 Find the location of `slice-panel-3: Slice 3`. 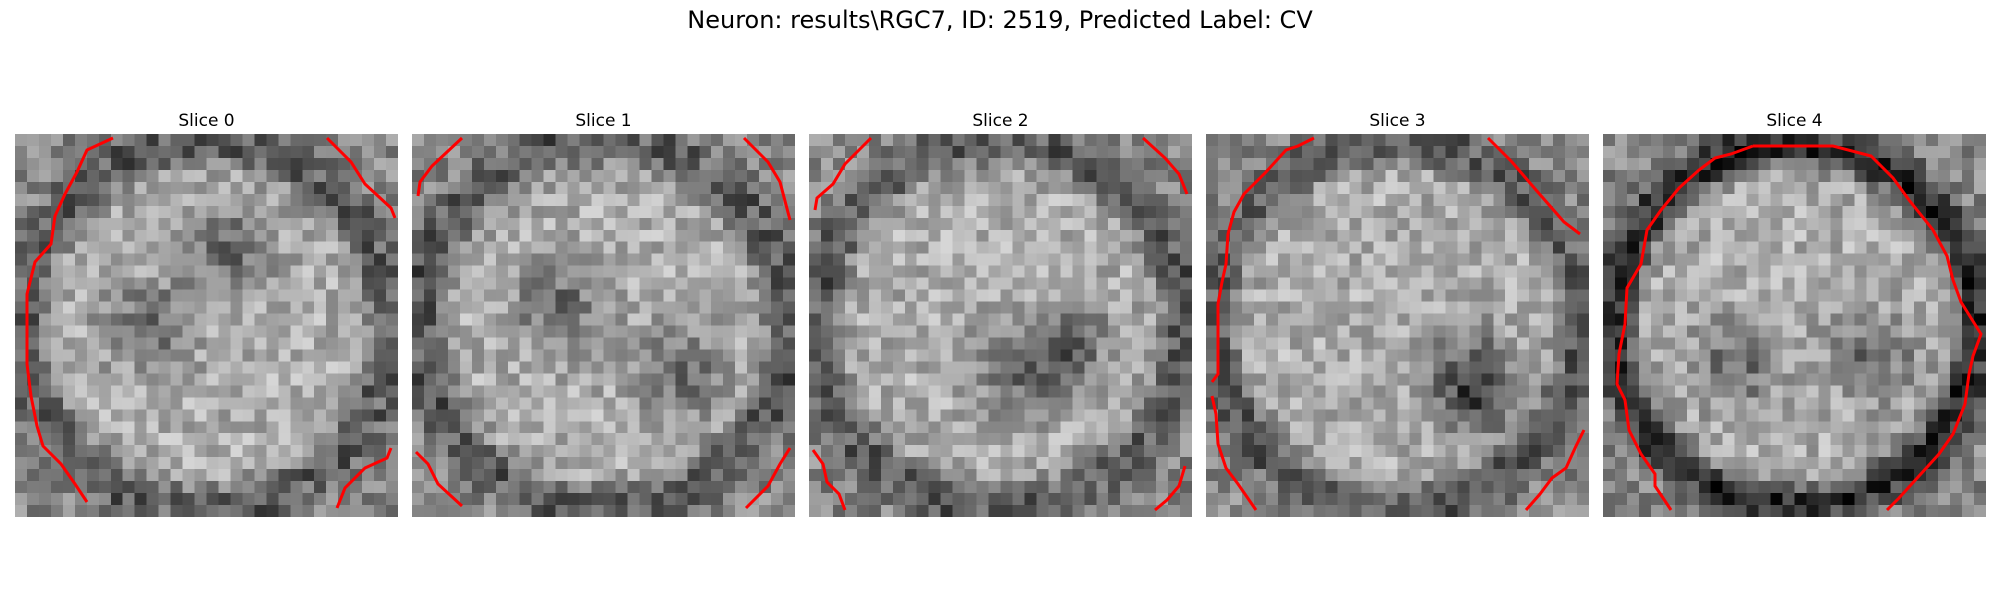

slice-panel-3: Slice 3 is located at coordinates (1397, 313).